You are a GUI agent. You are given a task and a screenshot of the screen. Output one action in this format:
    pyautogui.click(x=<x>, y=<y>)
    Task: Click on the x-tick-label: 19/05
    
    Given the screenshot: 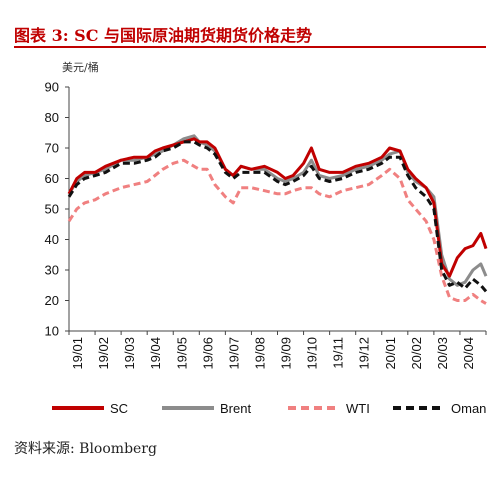 What is the action you would take?
    pyautogui.click(x=181, y=353)
    